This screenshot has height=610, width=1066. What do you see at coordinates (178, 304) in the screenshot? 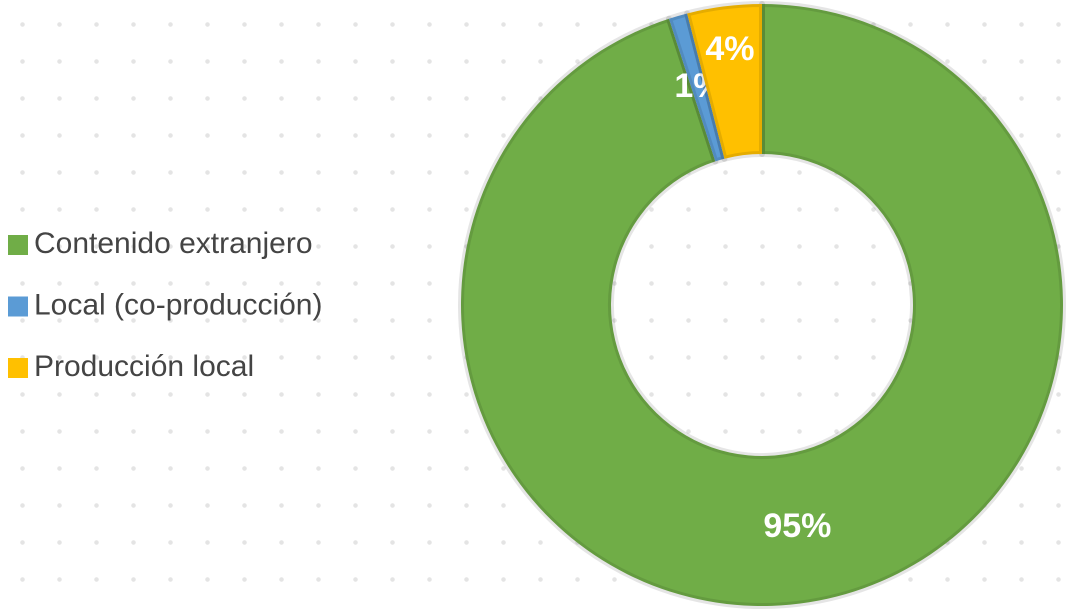
I see `legend-text: Local (co-producción)` at bounding box center [178, 304].